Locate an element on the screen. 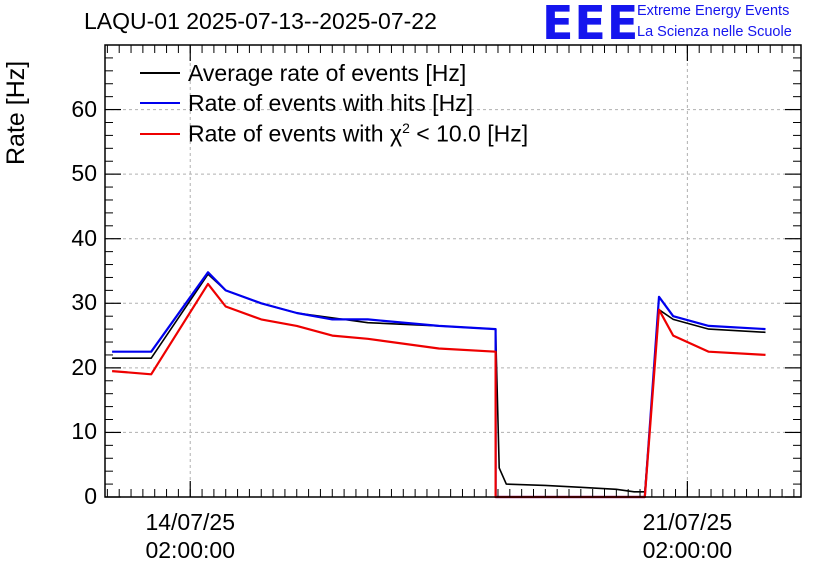 This screenshot has width=836, height=572. legend-swatch-chi2 is located at coordinates (160, 134).